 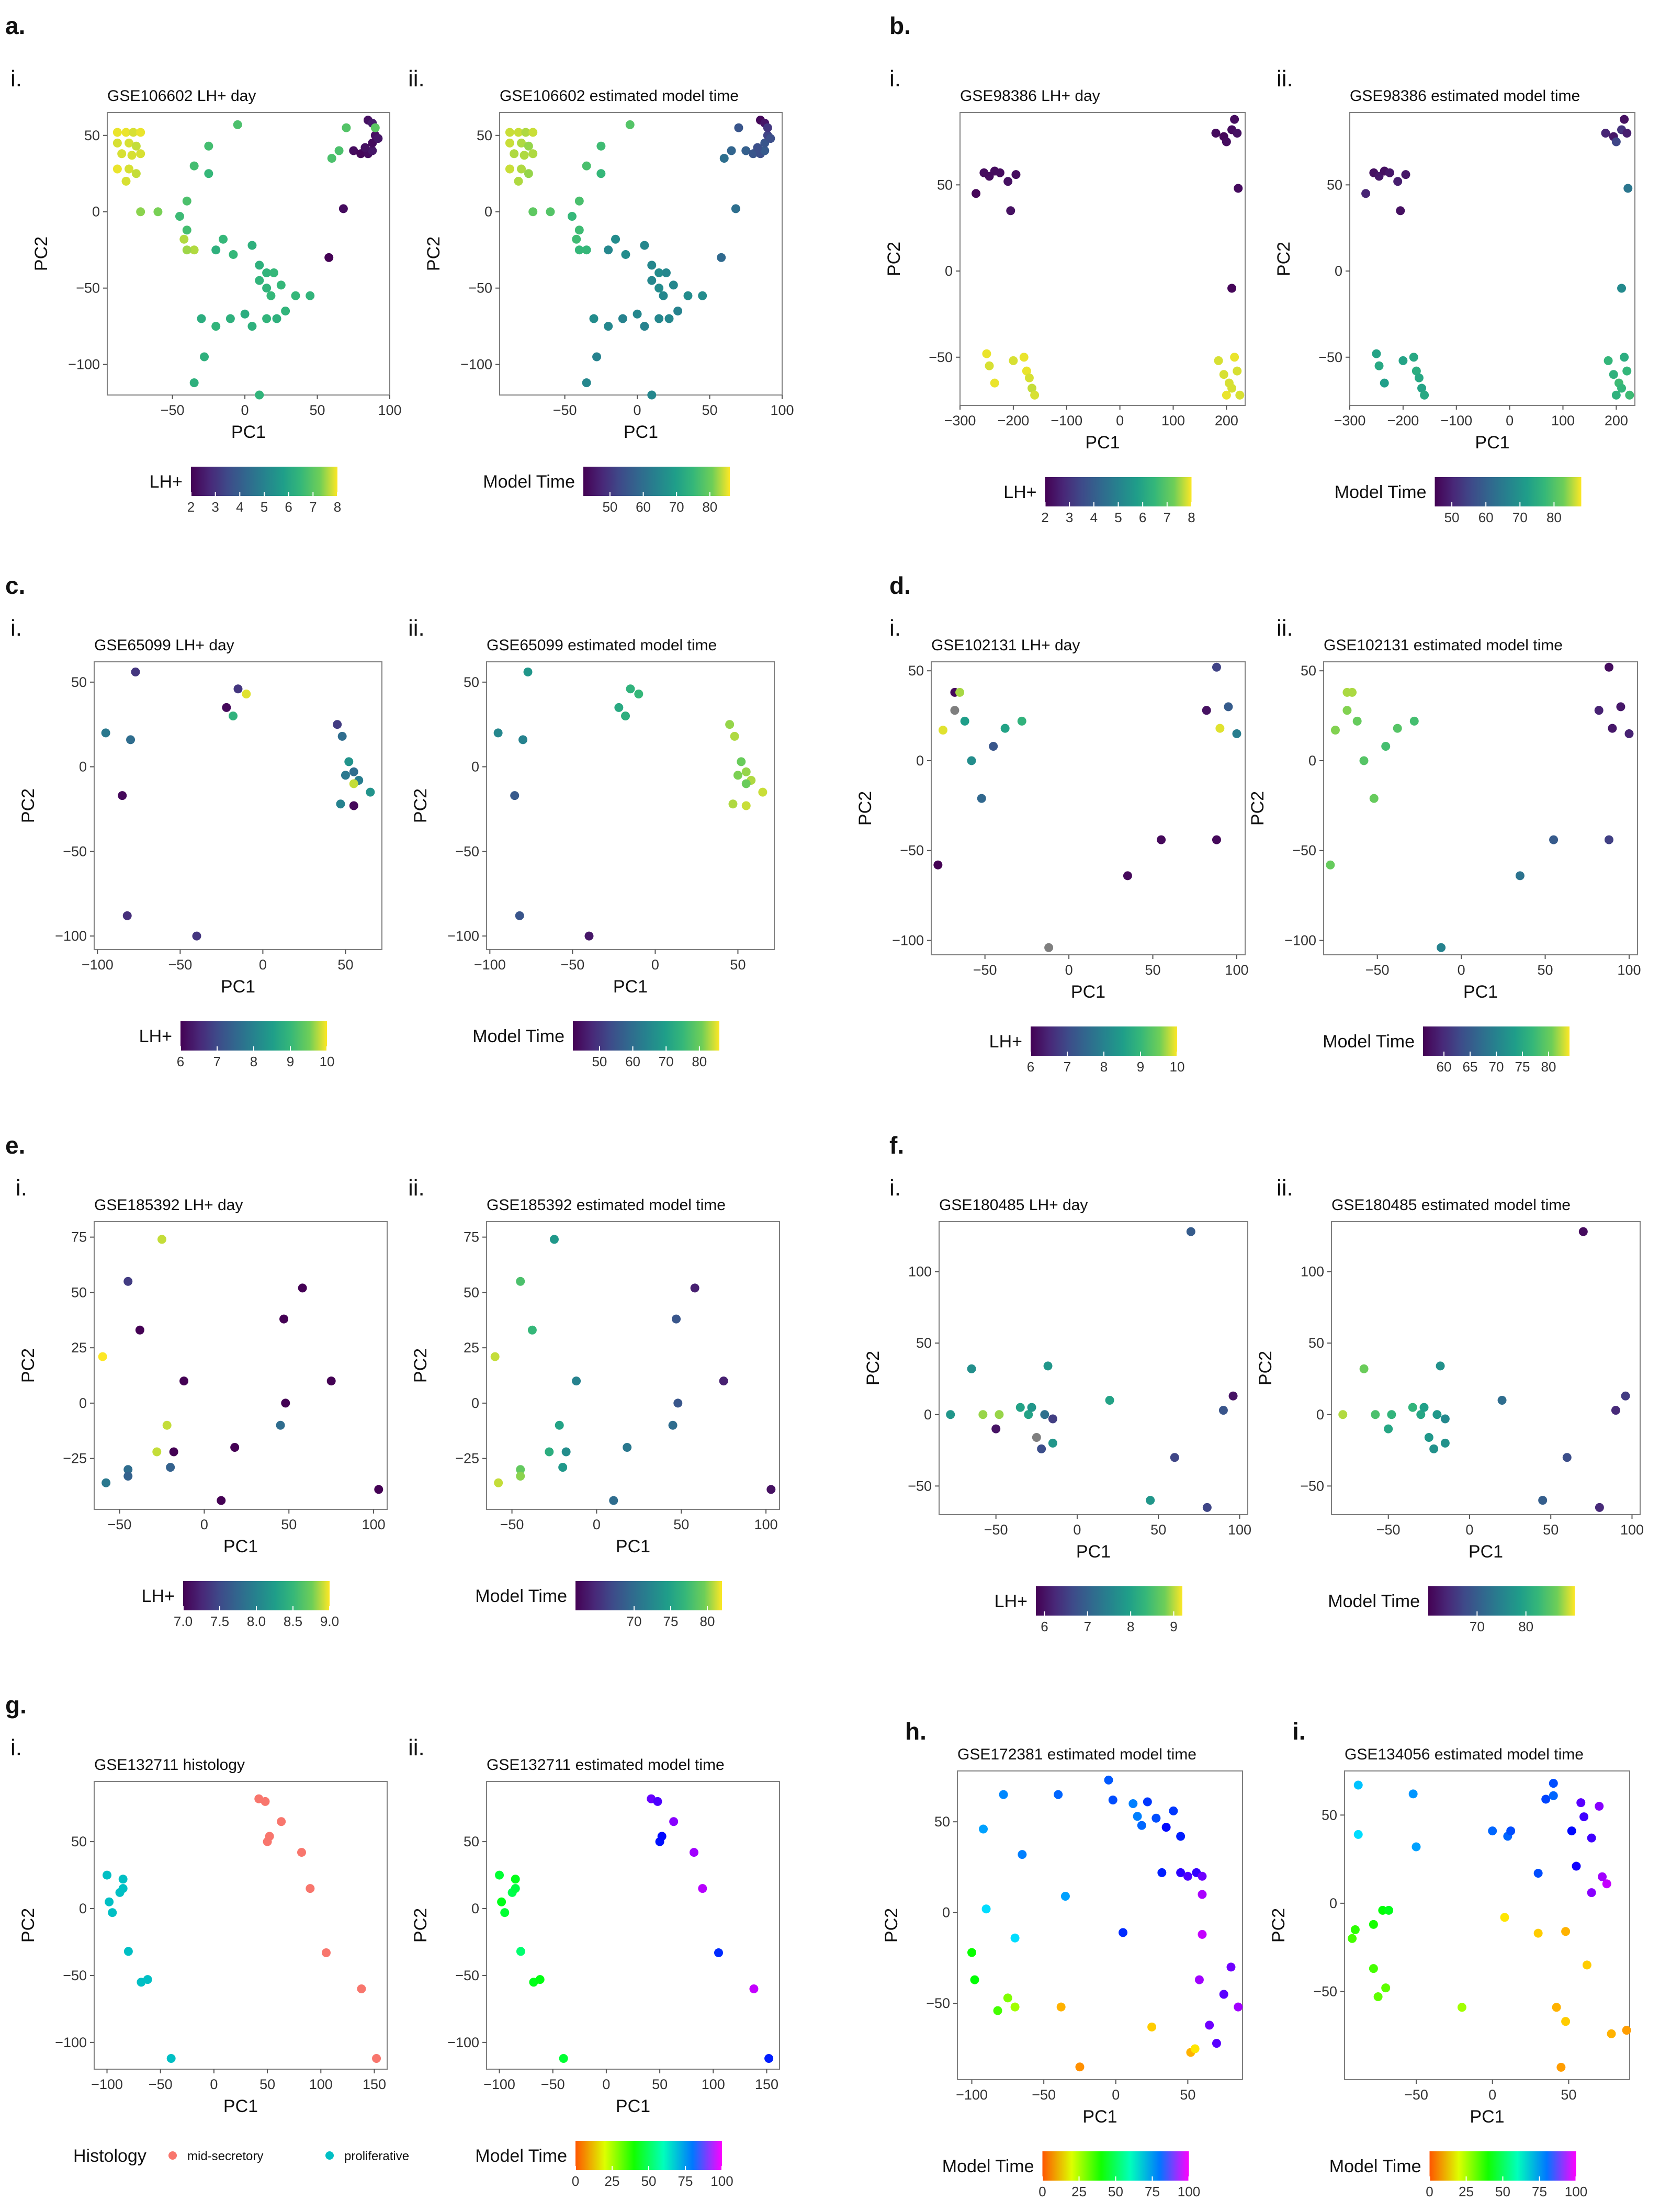 What do you see at coordinates (329, 1621) in the screenshot?
I see `colorbar-tick-label: 9.0` at bounding box center [329, 1621].